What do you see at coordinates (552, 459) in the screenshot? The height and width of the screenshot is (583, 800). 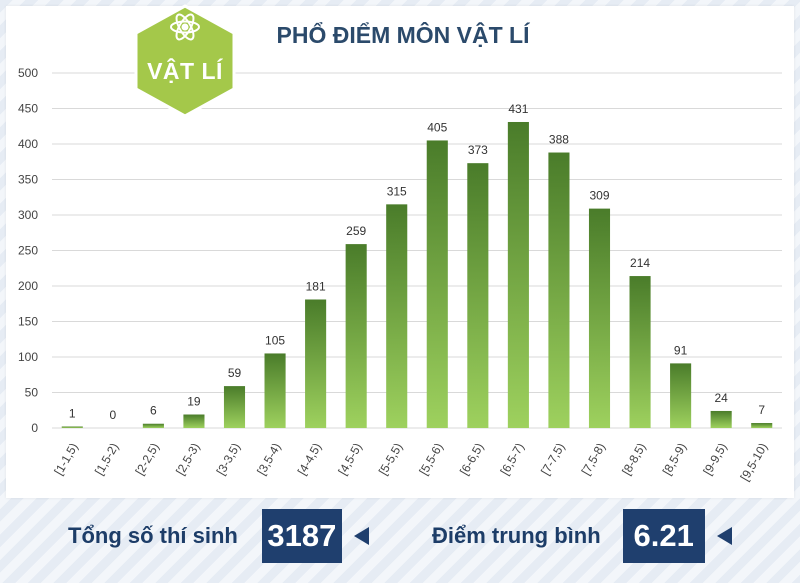 I see `x-tick-label: [7-7,5)` at bounding box center [552, 459].